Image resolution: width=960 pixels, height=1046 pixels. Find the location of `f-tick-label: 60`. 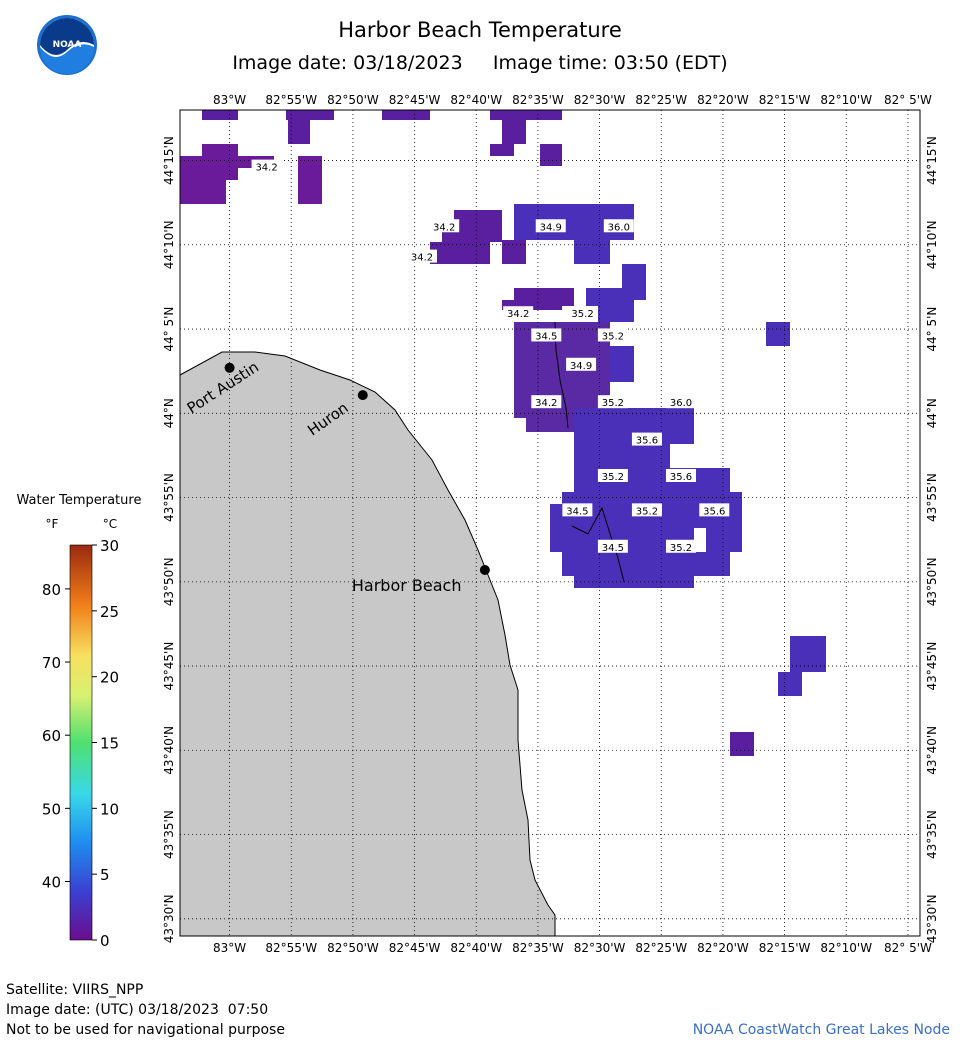

f-tick-label: 60 is located at coordinates (51, 736).